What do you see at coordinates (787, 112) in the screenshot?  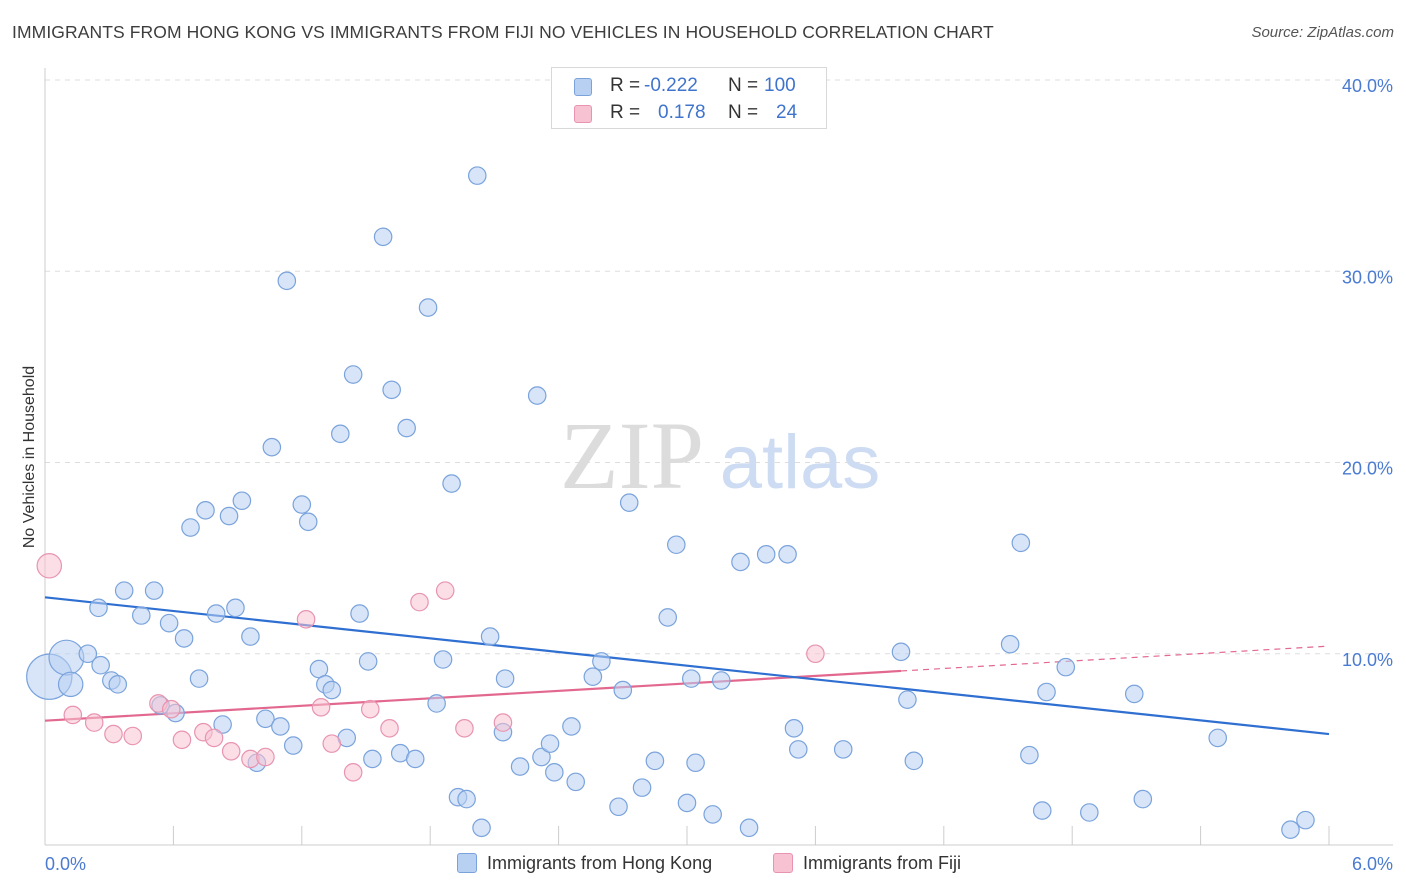 I see `legend-n-value: 24` at bounding box center [787, 112].